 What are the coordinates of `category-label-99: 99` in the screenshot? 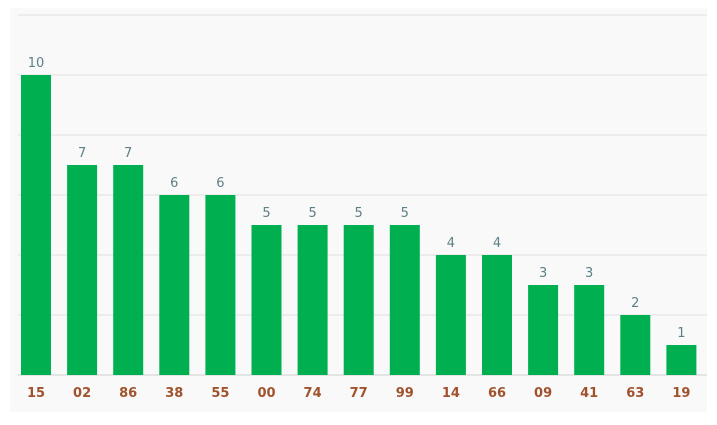 It's located at (405, 393).